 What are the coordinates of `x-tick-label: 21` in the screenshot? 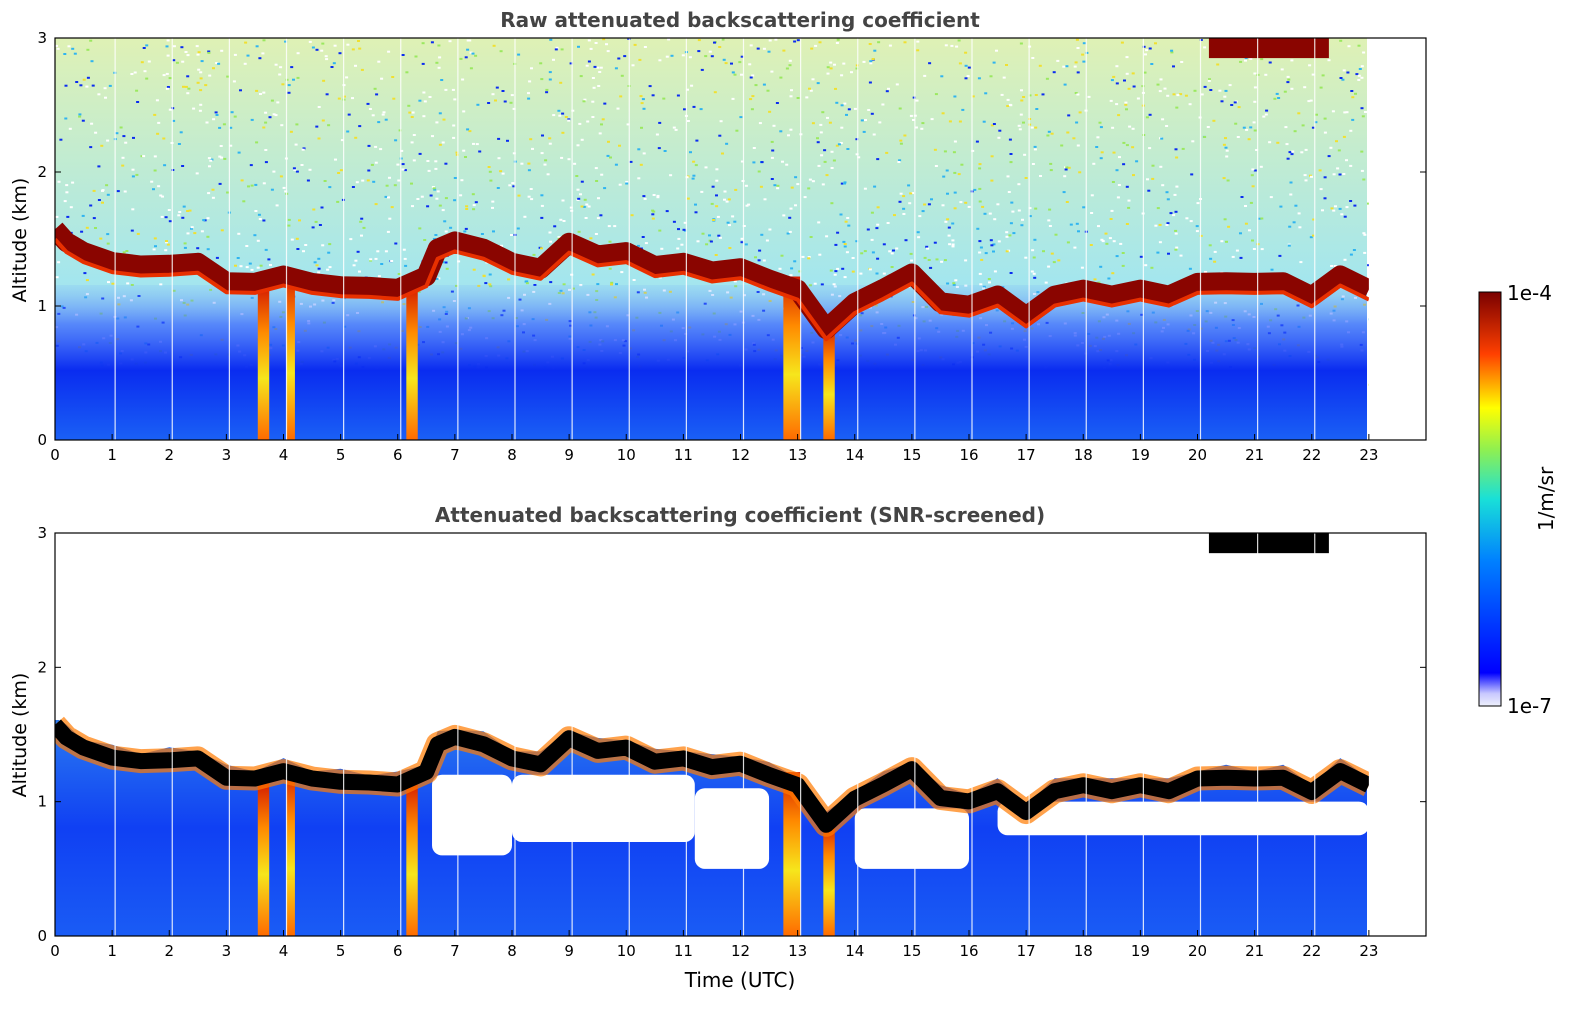 It's located at (1254, 455).